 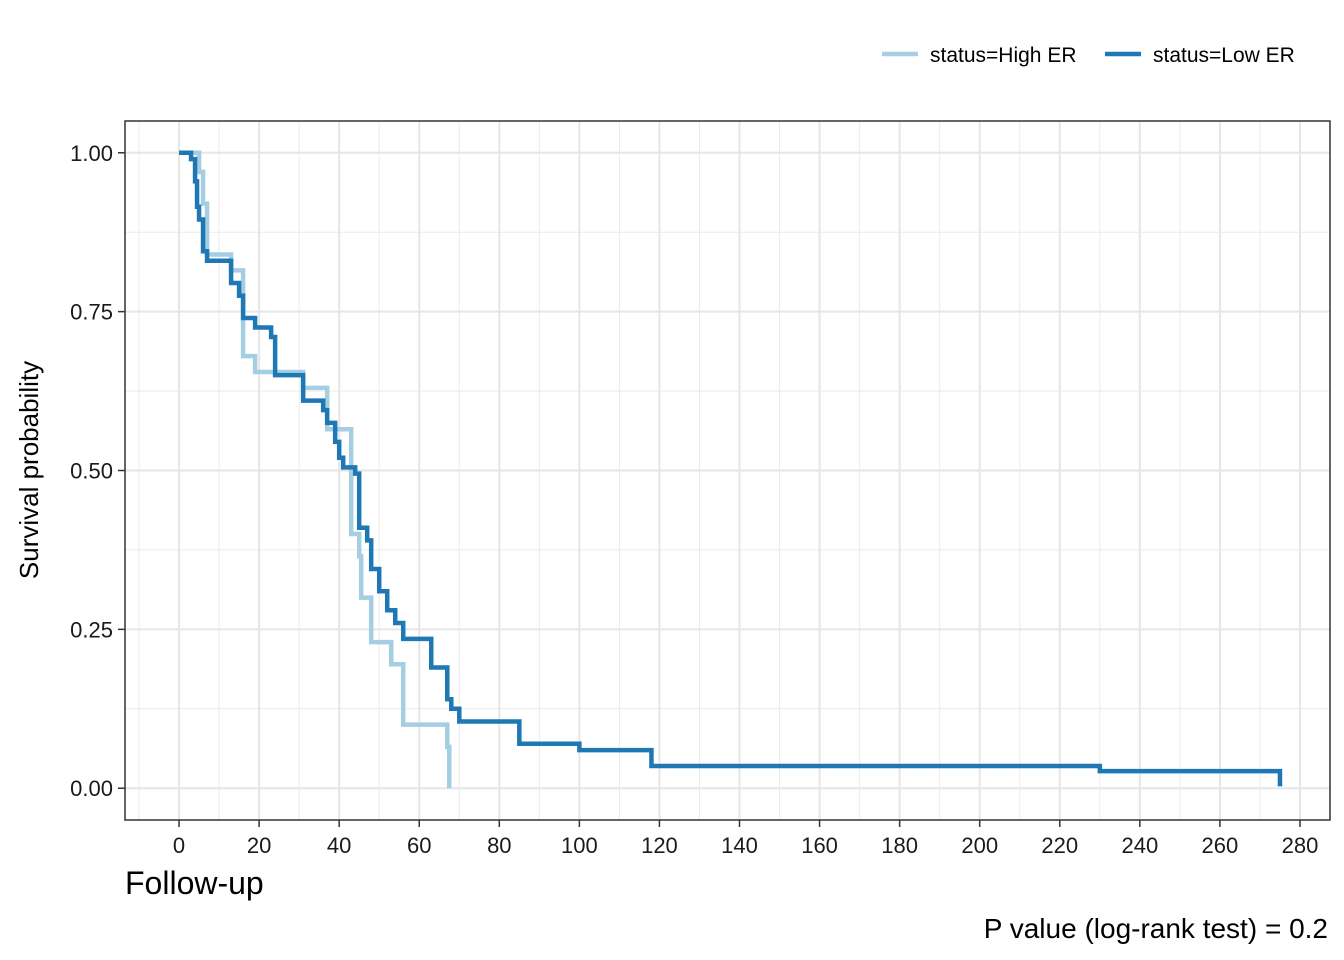 I want to click on x-tick-label: 200, so click(x=979, y=845).